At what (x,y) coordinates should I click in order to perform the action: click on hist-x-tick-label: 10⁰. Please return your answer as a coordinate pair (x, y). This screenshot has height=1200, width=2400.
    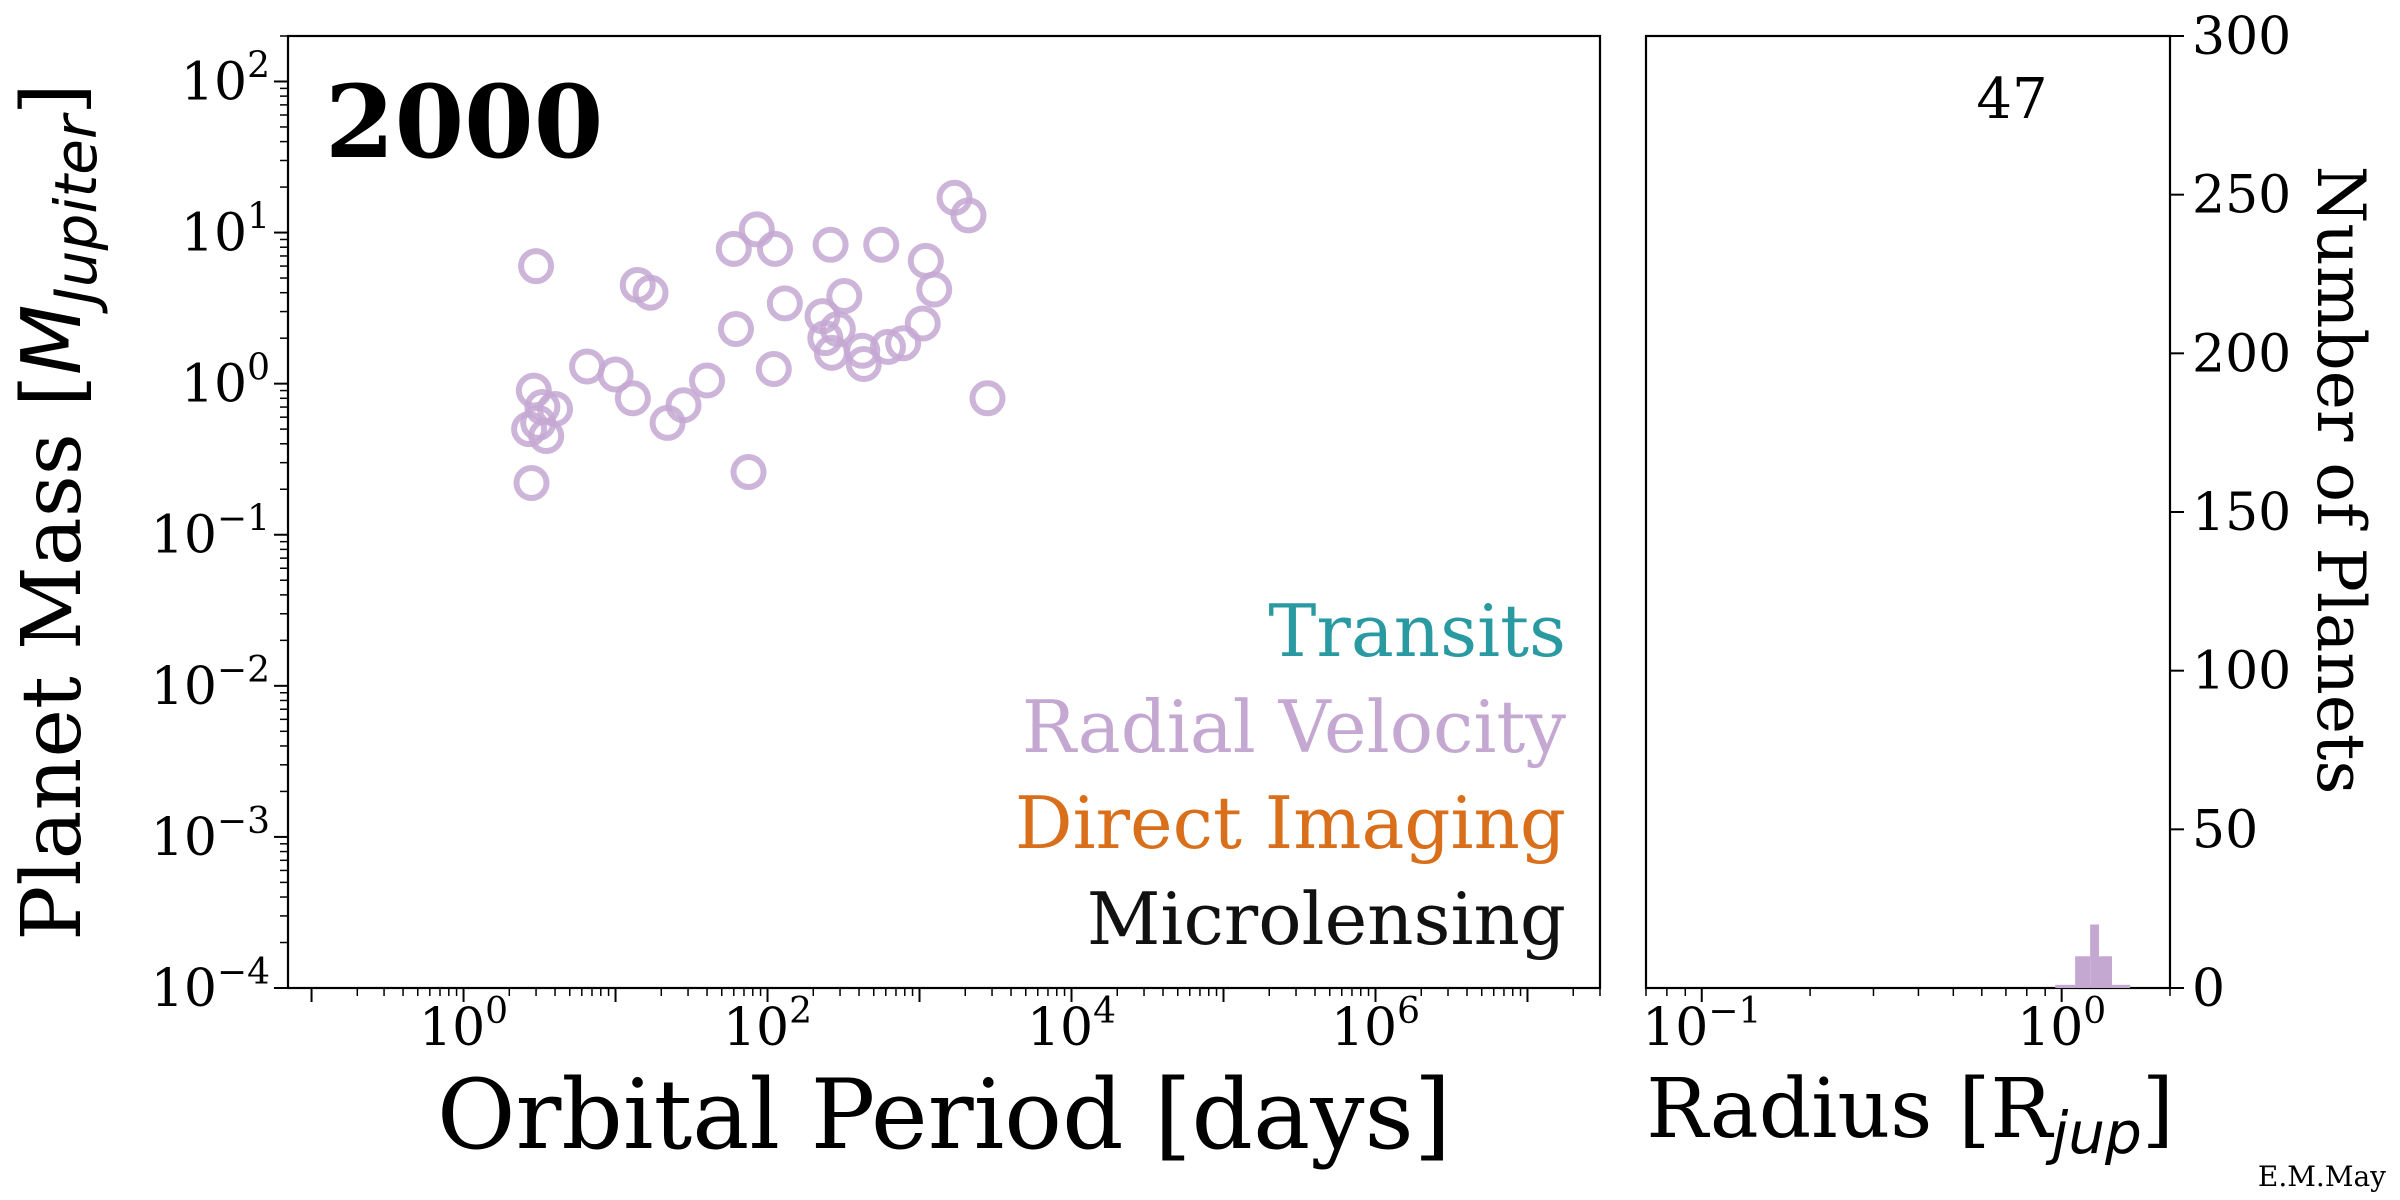
    Looking at the image, I should click on (2061, 1024).